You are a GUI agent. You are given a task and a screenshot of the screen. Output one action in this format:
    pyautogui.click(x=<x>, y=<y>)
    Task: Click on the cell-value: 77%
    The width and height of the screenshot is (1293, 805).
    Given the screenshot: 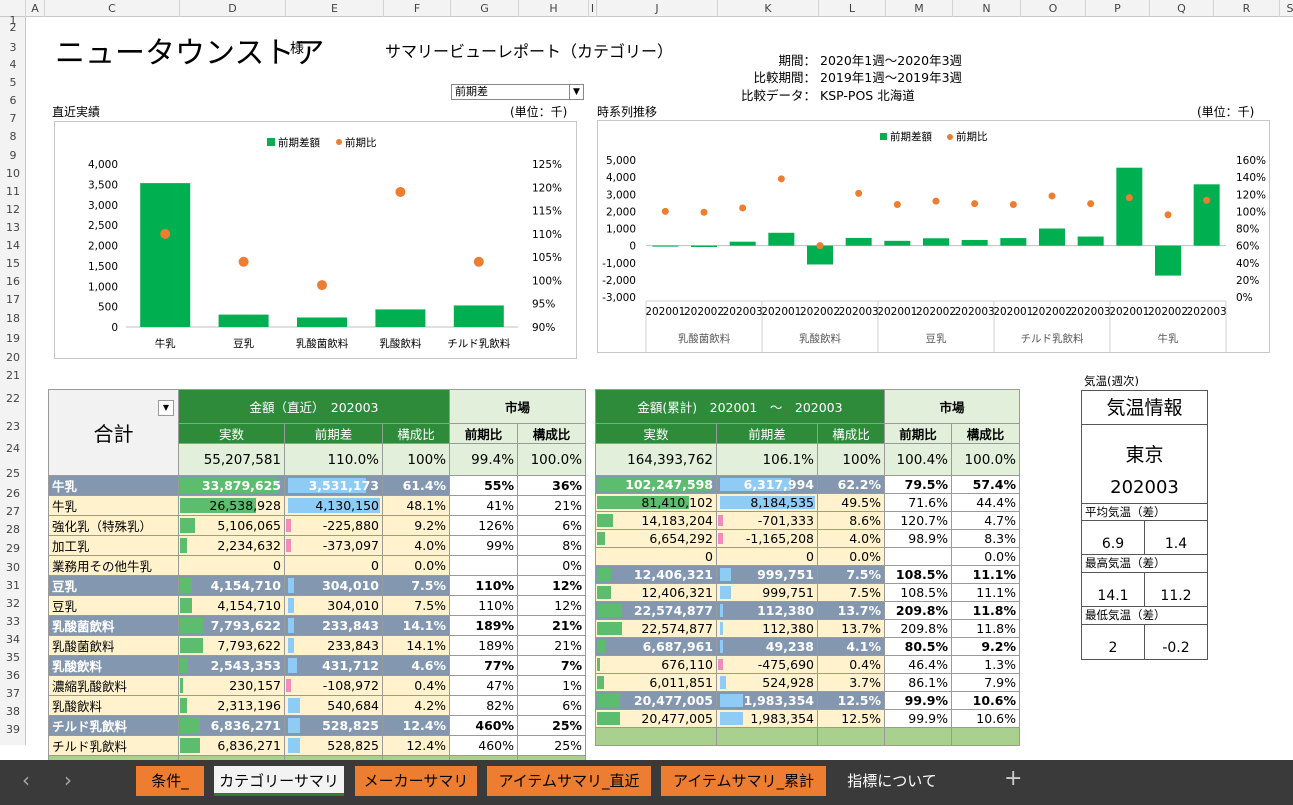 What is the action you would take?
    pyautogui.click(x=499, y=665)
    